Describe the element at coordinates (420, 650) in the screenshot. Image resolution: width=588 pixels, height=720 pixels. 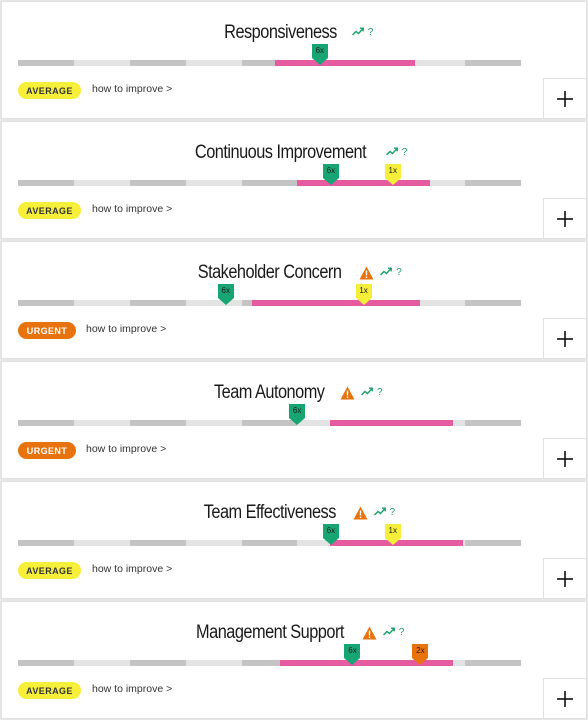
I see `marker-label: 2x` at that location.